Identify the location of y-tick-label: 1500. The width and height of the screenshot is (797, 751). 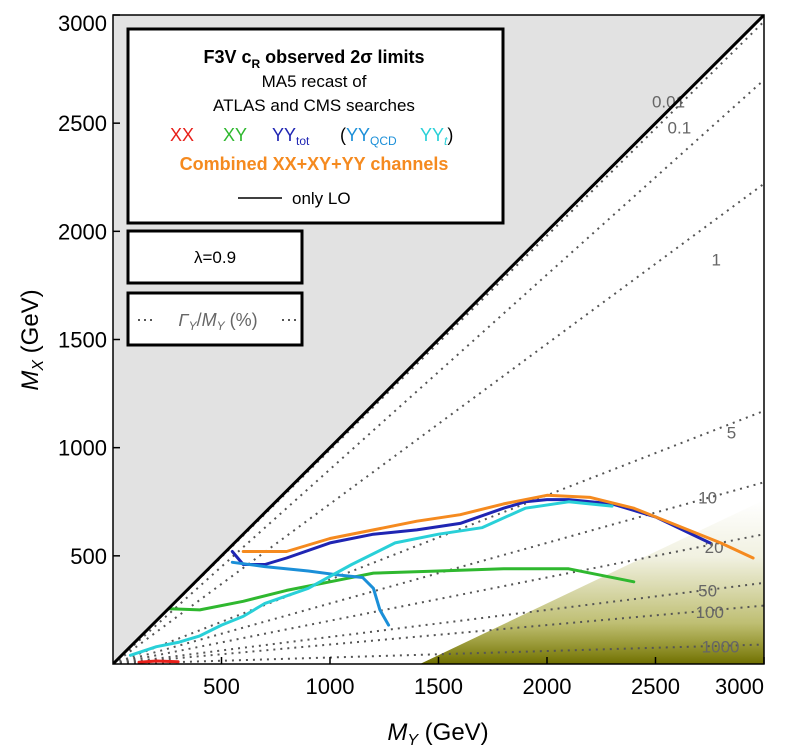
(82, 340).